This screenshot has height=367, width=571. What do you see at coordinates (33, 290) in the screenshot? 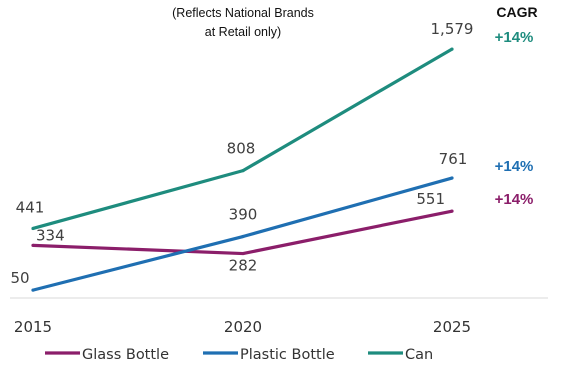
I see `data-point-plastic-bottle-2015` at bounding box center [33, 290].